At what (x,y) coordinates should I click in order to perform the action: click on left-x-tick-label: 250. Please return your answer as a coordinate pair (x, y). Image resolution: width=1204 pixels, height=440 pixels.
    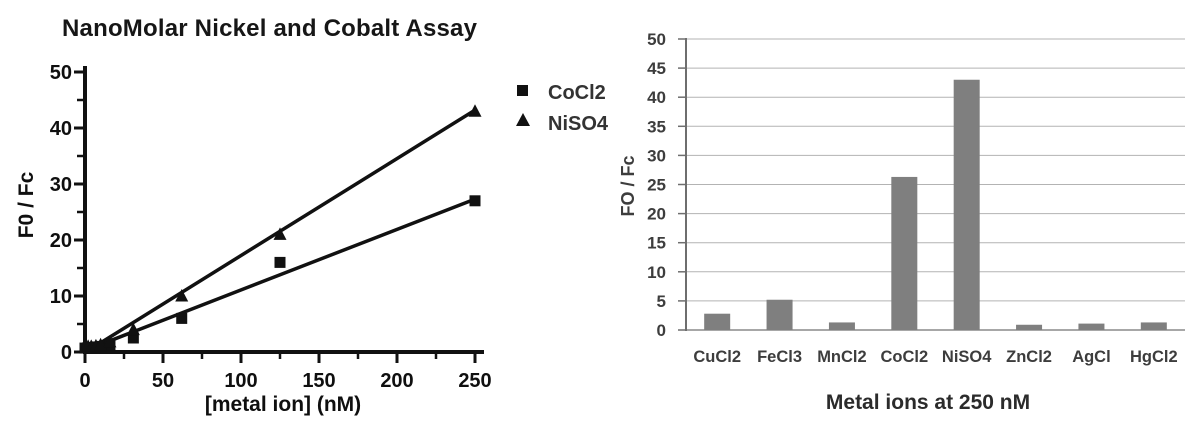
    Looking at the image, I should click on (474, 381).